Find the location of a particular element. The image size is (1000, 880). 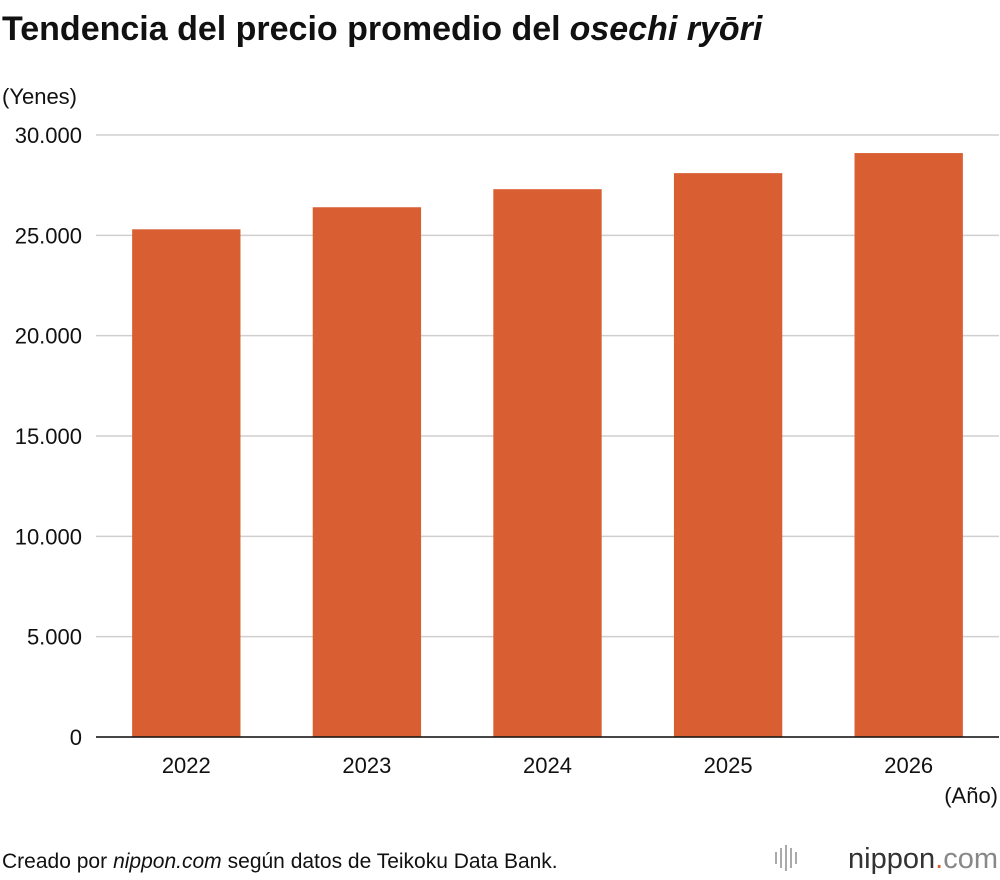

logo-name: nippon is located at coordinates (891, 859).